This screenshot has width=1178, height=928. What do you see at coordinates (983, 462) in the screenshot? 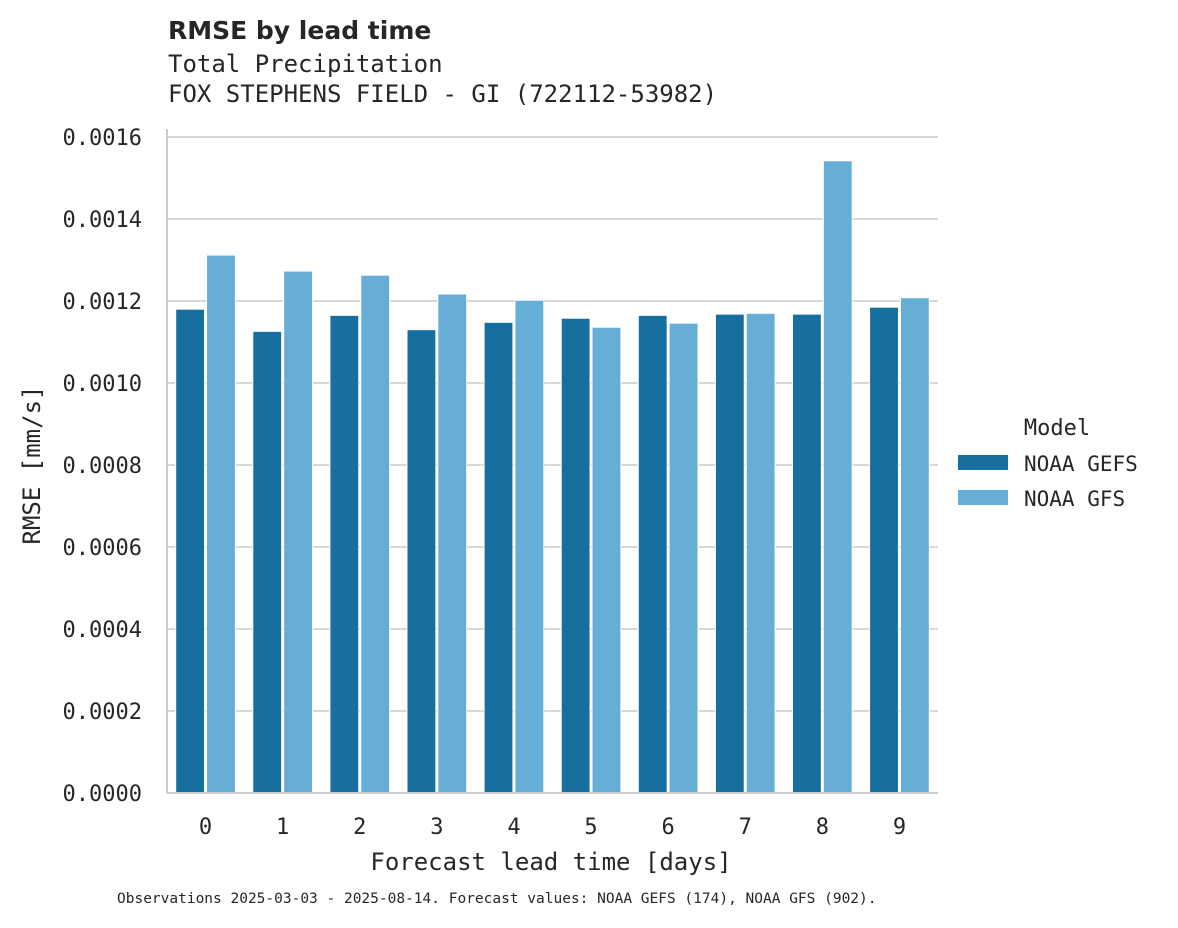
I see `legend-swatch-noaa-gefs` at bounding box center [983, 462].